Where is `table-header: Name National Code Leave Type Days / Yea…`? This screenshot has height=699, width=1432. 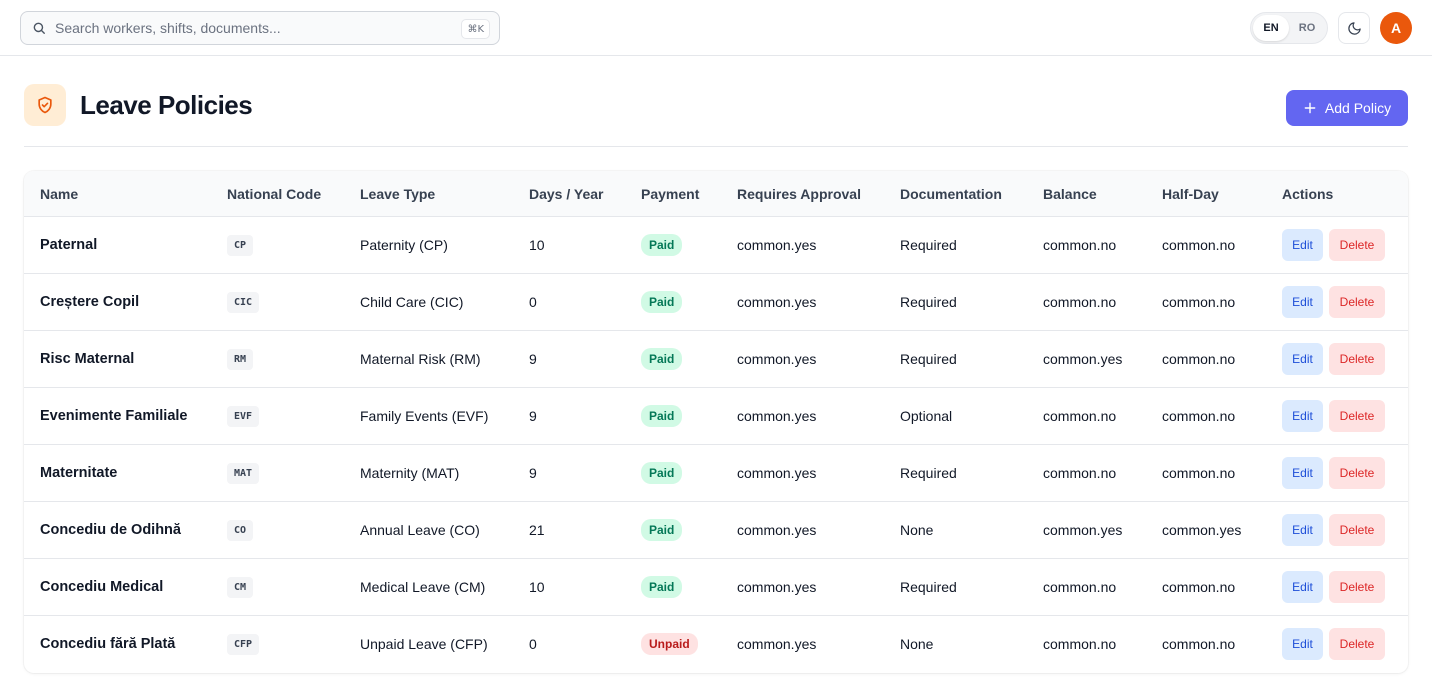
table-header: Name National Code Leave Type Days / Yea… is located at coordinates (716, 194).